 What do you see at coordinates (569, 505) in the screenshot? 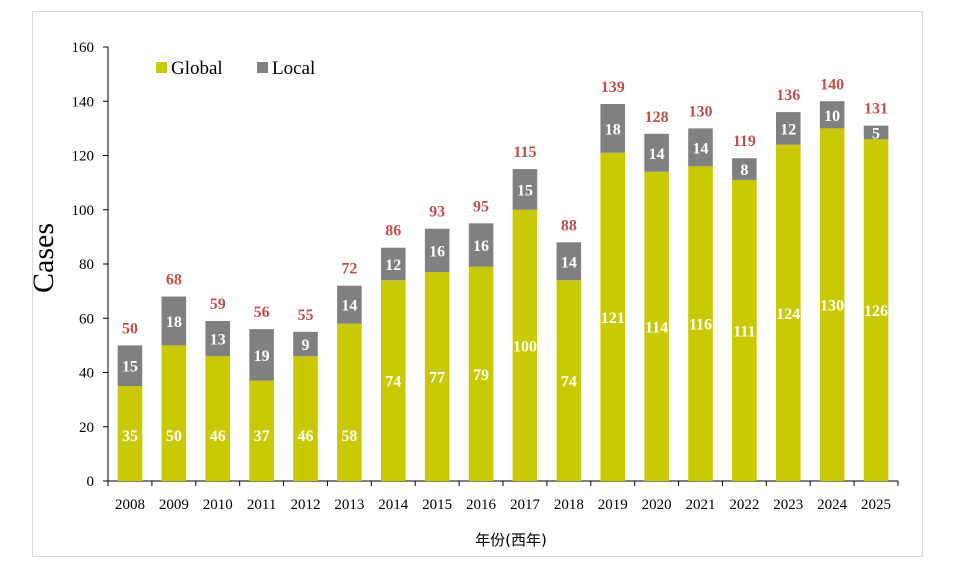
I see `x-tick-label: 2018` at bounding box center [569, 505].